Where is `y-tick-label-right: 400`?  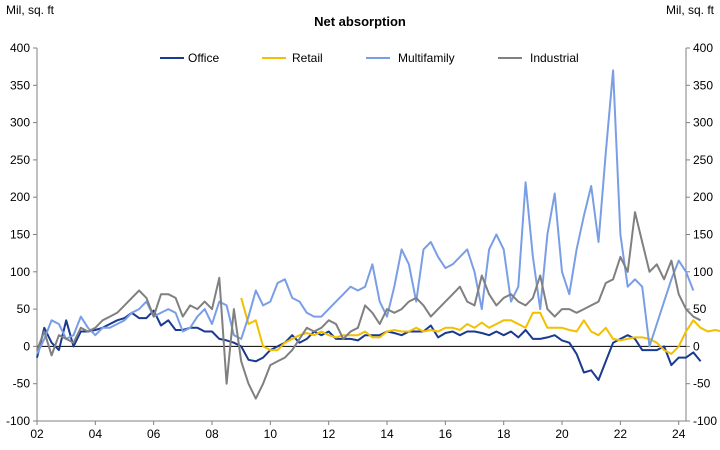 y-tick-label-right: 400 is located at coordinates (703, 48).